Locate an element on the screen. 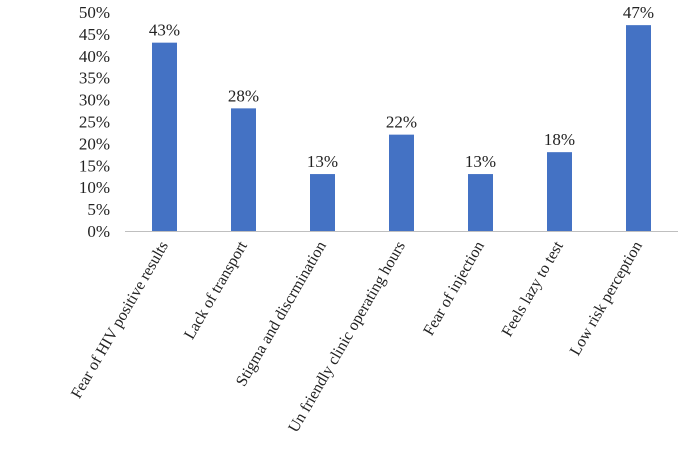  data-label: 43% is located at coordinates (164, 30).